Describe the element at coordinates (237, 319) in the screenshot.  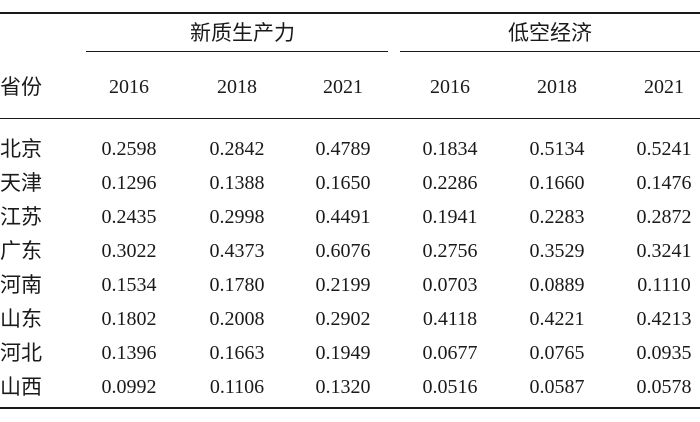
I see `value-cell: 0.2008` at that location.